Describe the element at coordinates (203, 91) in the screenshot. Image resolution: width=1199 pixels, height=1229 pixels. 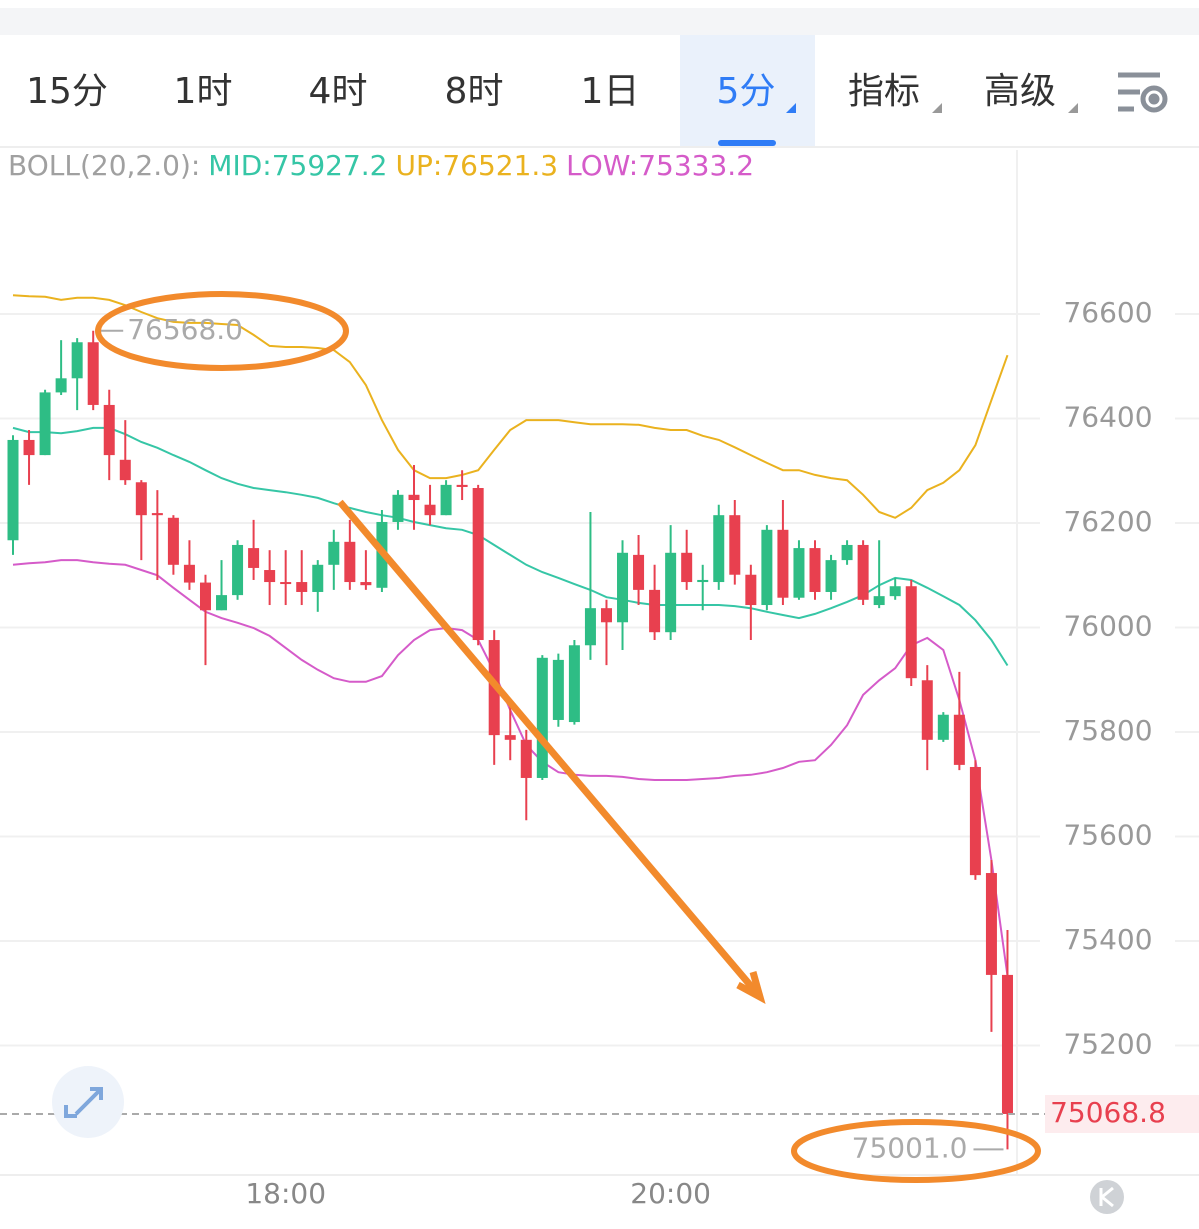
I see `tab: 1时` at that location.